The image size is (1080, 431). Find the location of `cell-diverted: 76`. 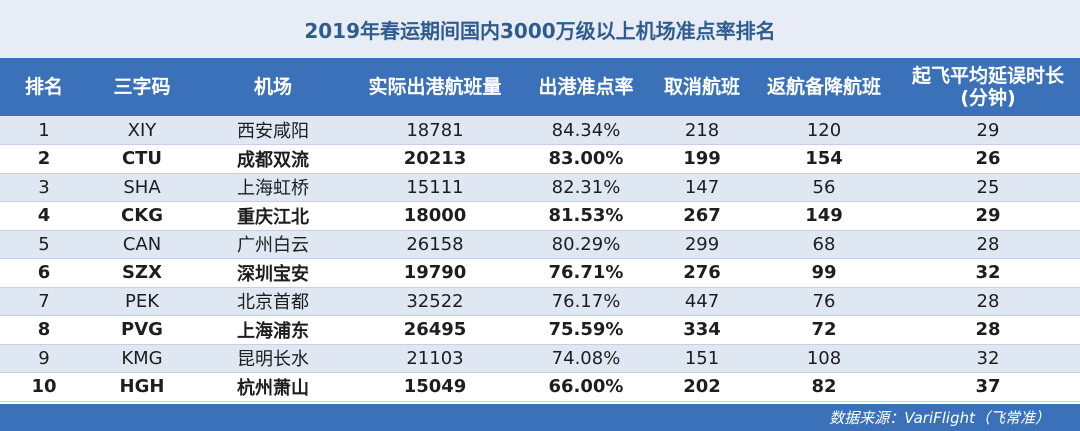

cell-diverted: 76 is located at coordinates (824, 301).